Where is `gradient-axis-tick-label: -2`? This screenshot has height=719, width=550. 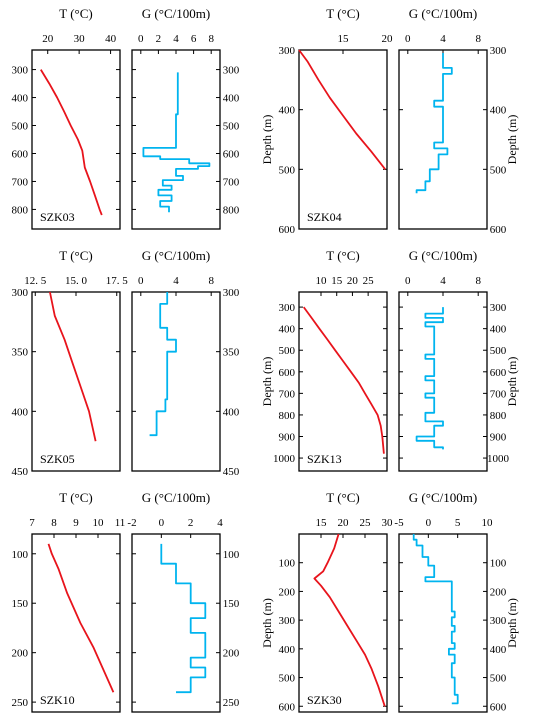
gradient-axis-tick-label: -2 is located at coordinates (131, 523).